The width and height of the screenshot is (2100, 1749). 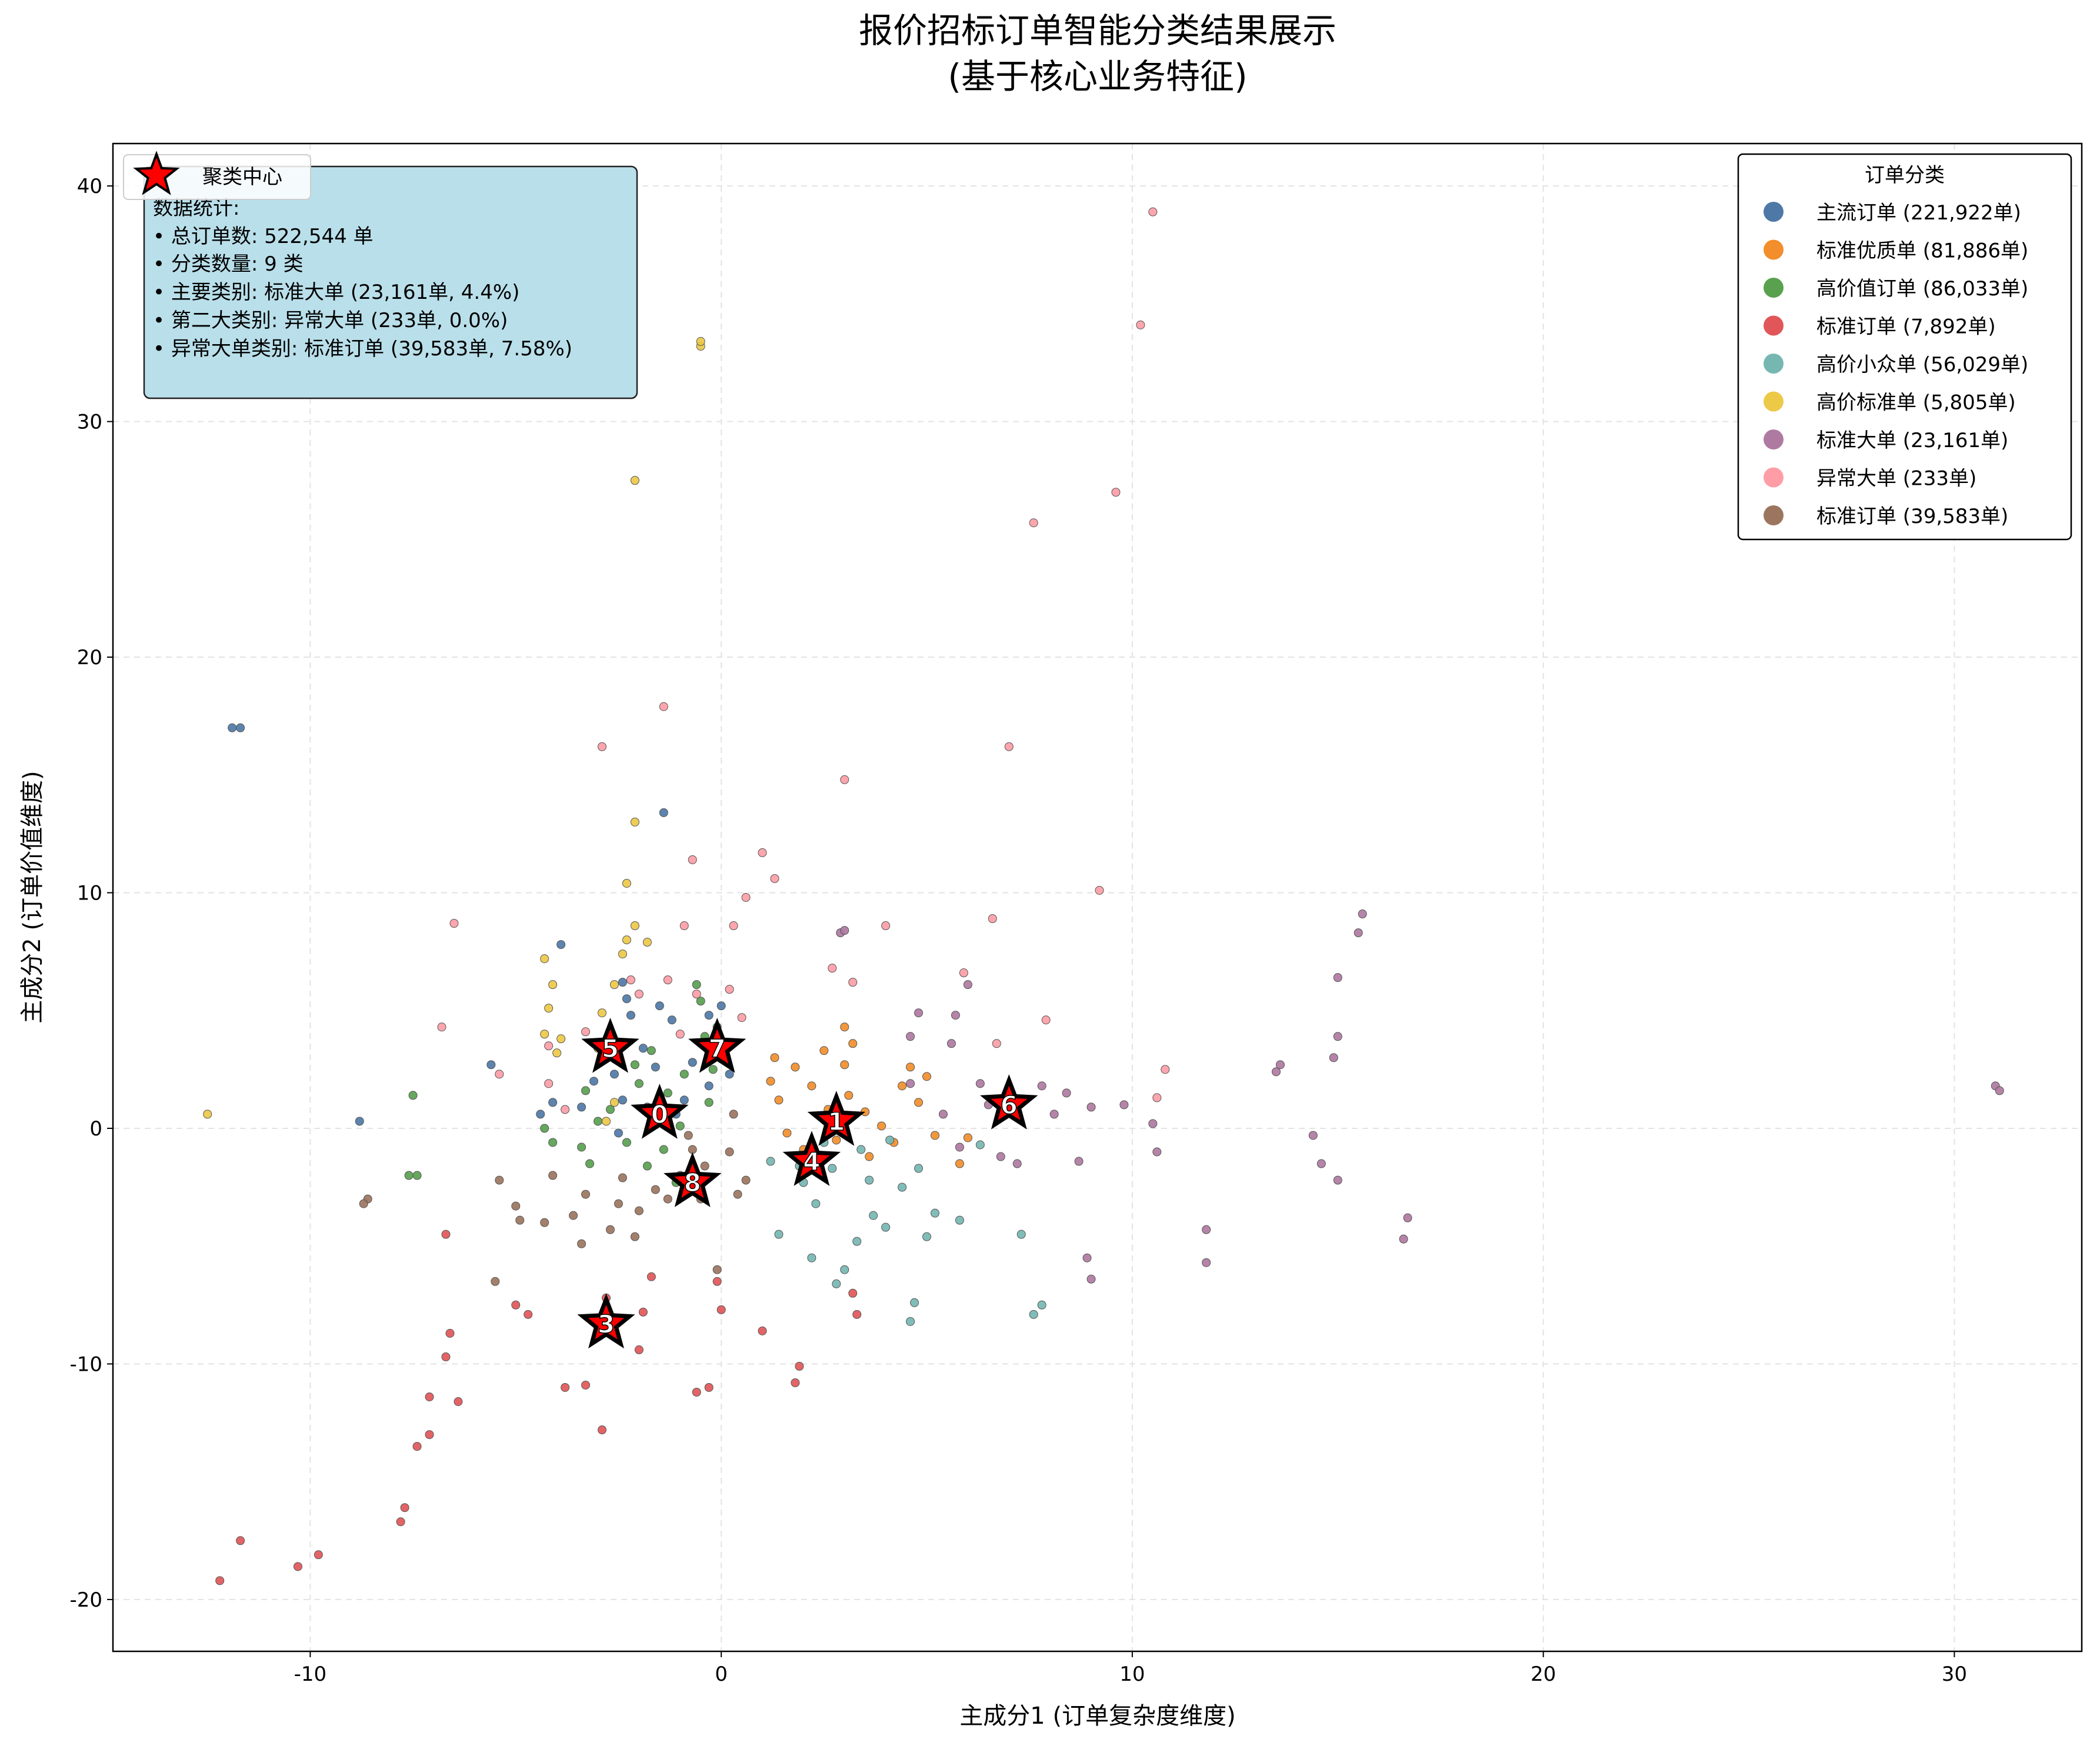 What do you see at coordinates (95, 1129) in the screenshot?
I see `y-tick-label: 0` at bounding box center [95, 1129].